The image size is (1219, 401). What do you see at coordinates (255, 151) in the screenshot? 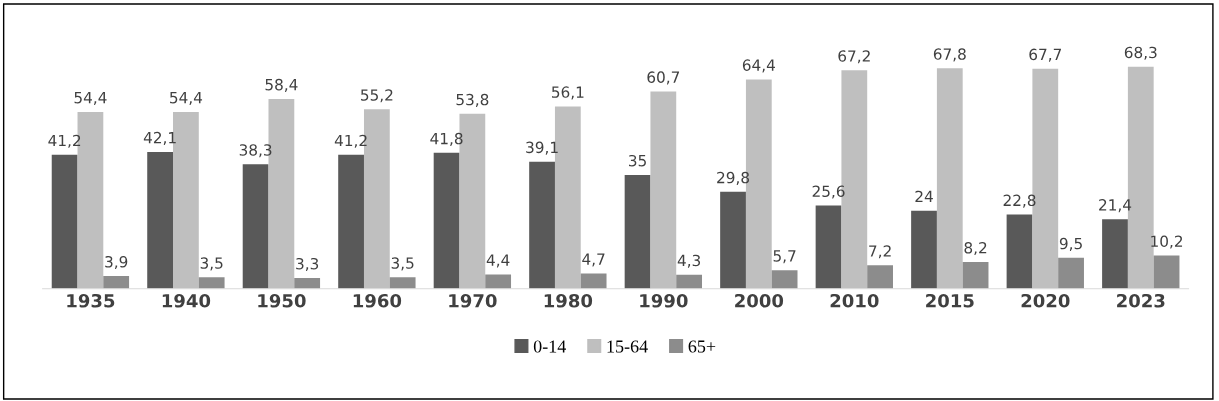
I see `data-label: 38,3` at bounding box center [255, 151].